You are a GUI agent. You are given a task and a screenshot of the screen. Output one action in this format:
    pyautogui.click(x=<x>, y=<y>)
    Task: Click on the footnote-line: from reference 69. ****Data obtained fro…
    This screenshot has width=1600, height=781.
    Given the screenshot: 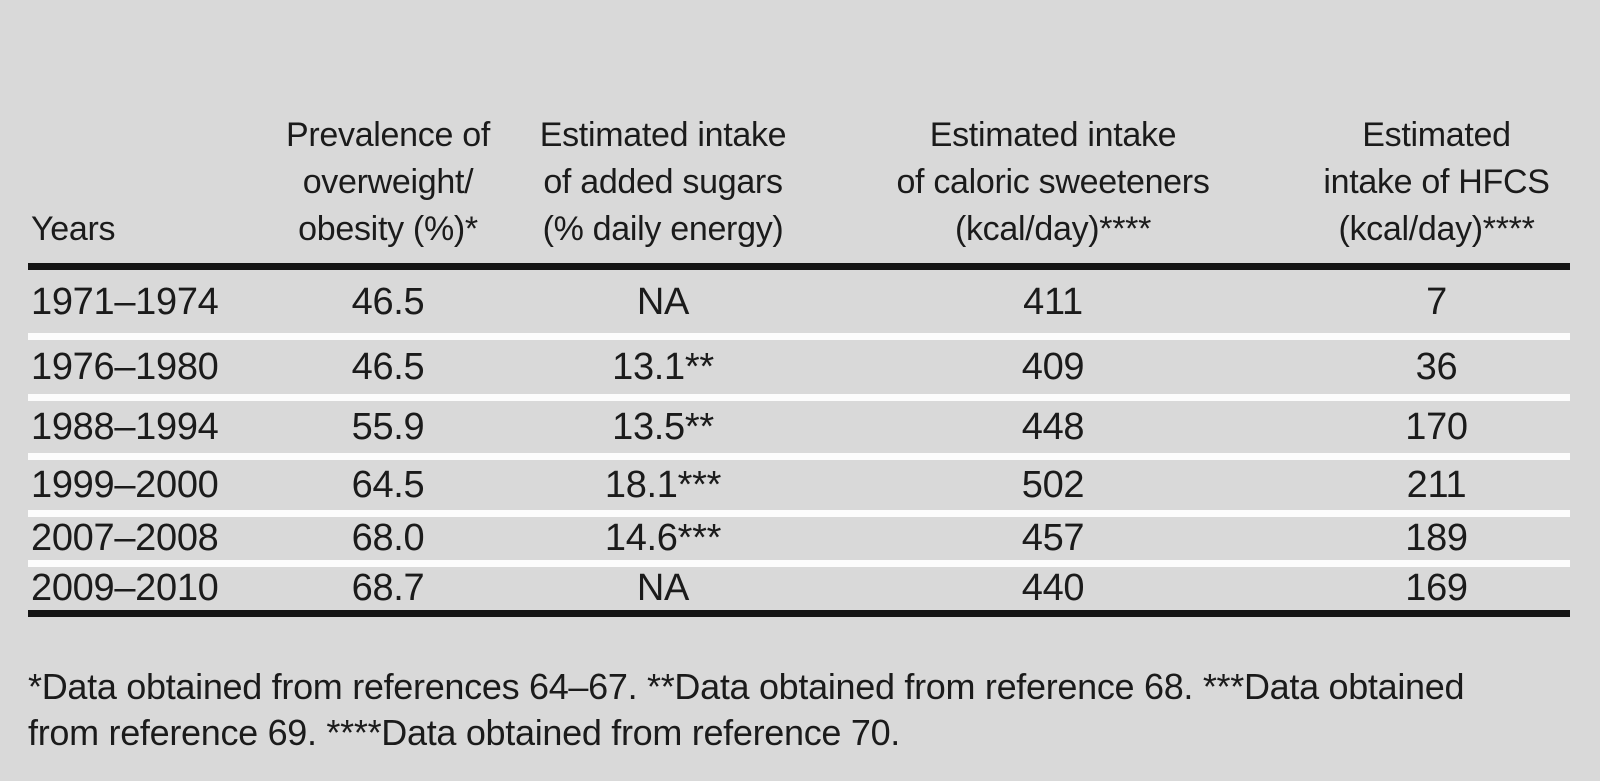 What is the action you would take?
    pyautogui.click(x=464, y=732)
    